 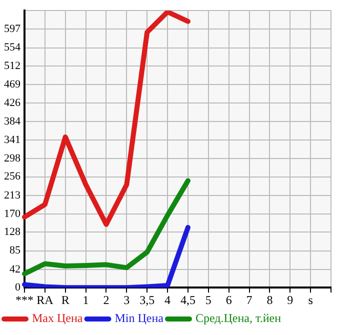 I want to click on y-tick-label: 426, so click(x=12, y=103).